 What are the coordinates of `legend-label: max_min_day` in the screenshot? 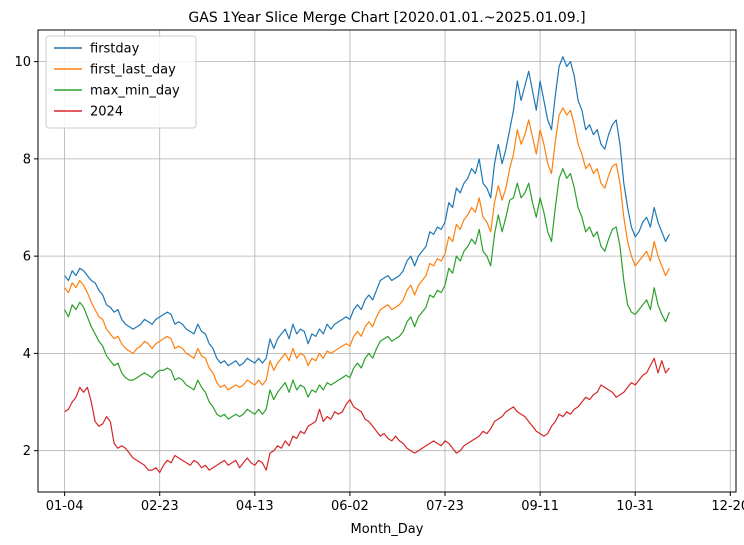 It's located at (135, 91).